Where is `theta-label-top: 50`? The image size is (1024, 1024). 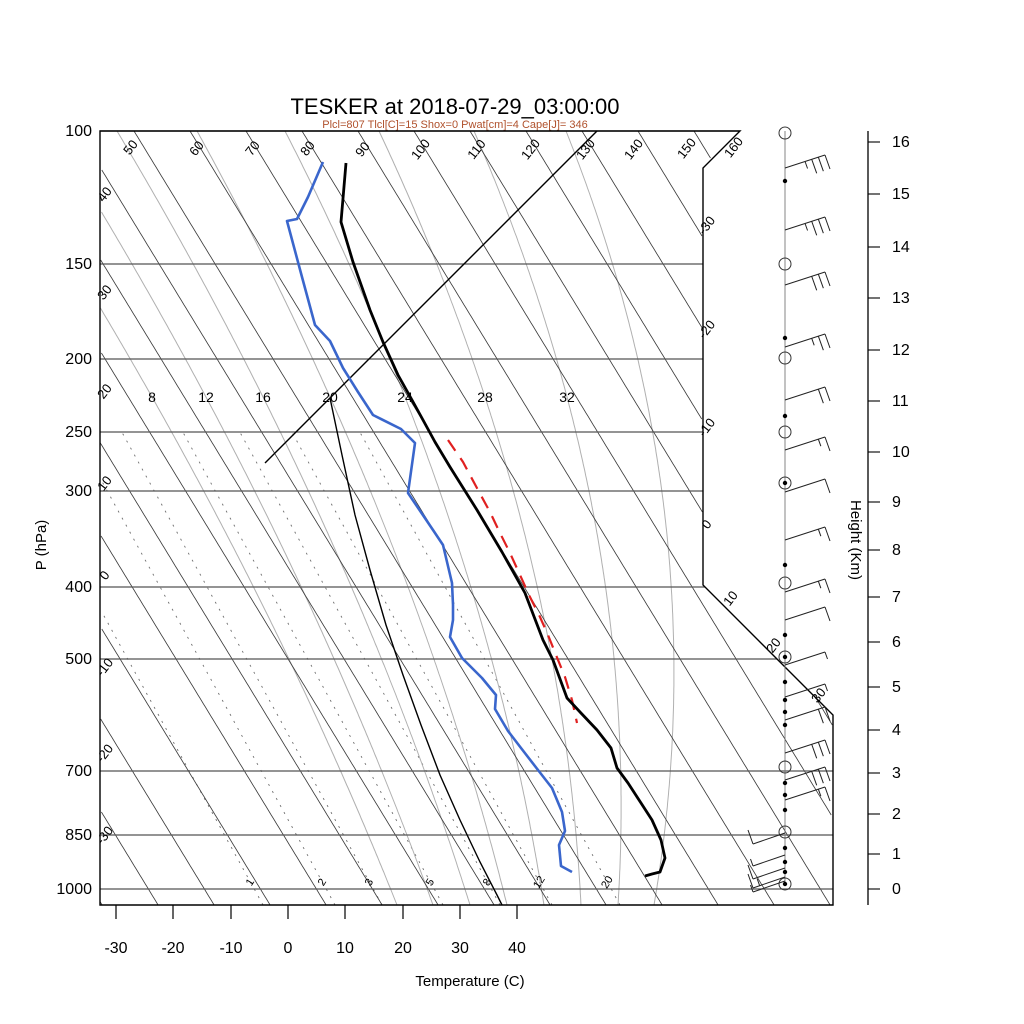
theta-label-top: 50 is located at coordinates (130, 147).